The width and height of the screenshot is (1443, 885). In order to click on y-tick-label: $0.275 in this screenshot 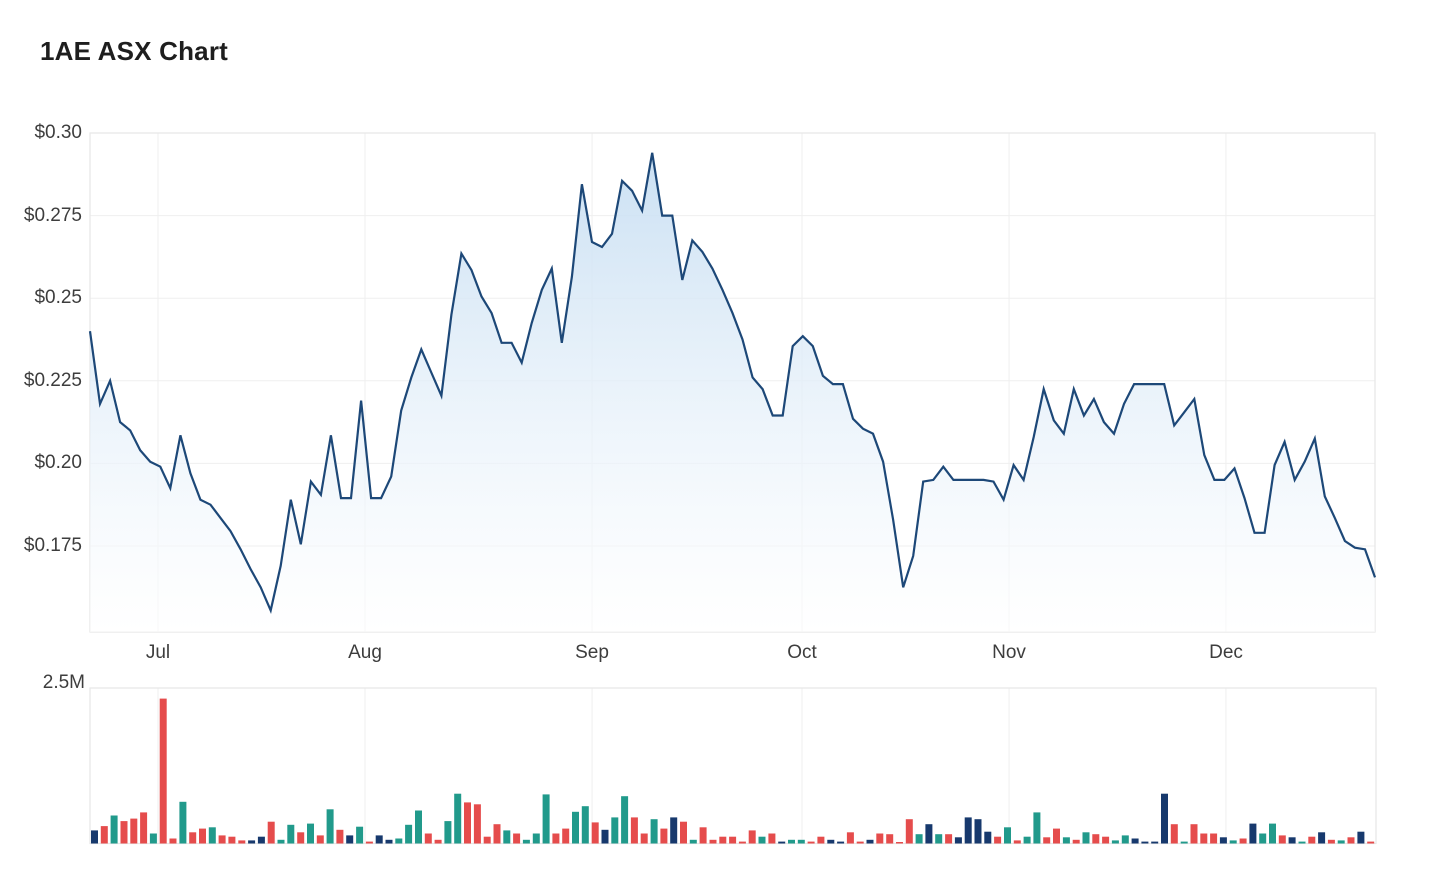, I will do `click(52, 215)`.